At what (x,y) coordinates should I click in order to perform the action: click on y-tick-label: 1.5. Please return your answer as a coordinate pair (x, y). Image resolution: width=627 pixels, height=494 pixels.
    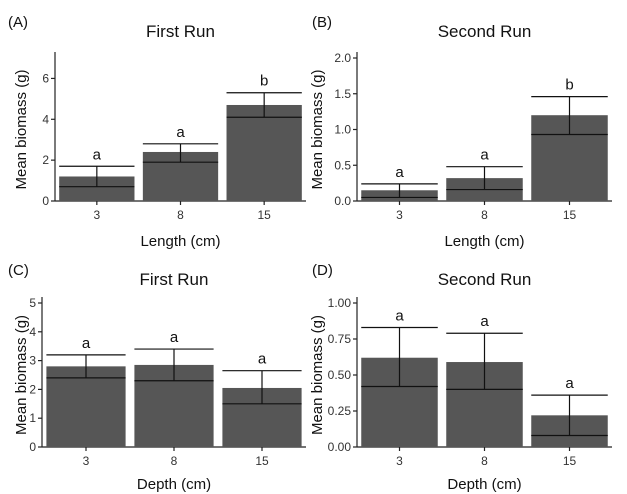
    Looking at the image, I should click on (342, 94).